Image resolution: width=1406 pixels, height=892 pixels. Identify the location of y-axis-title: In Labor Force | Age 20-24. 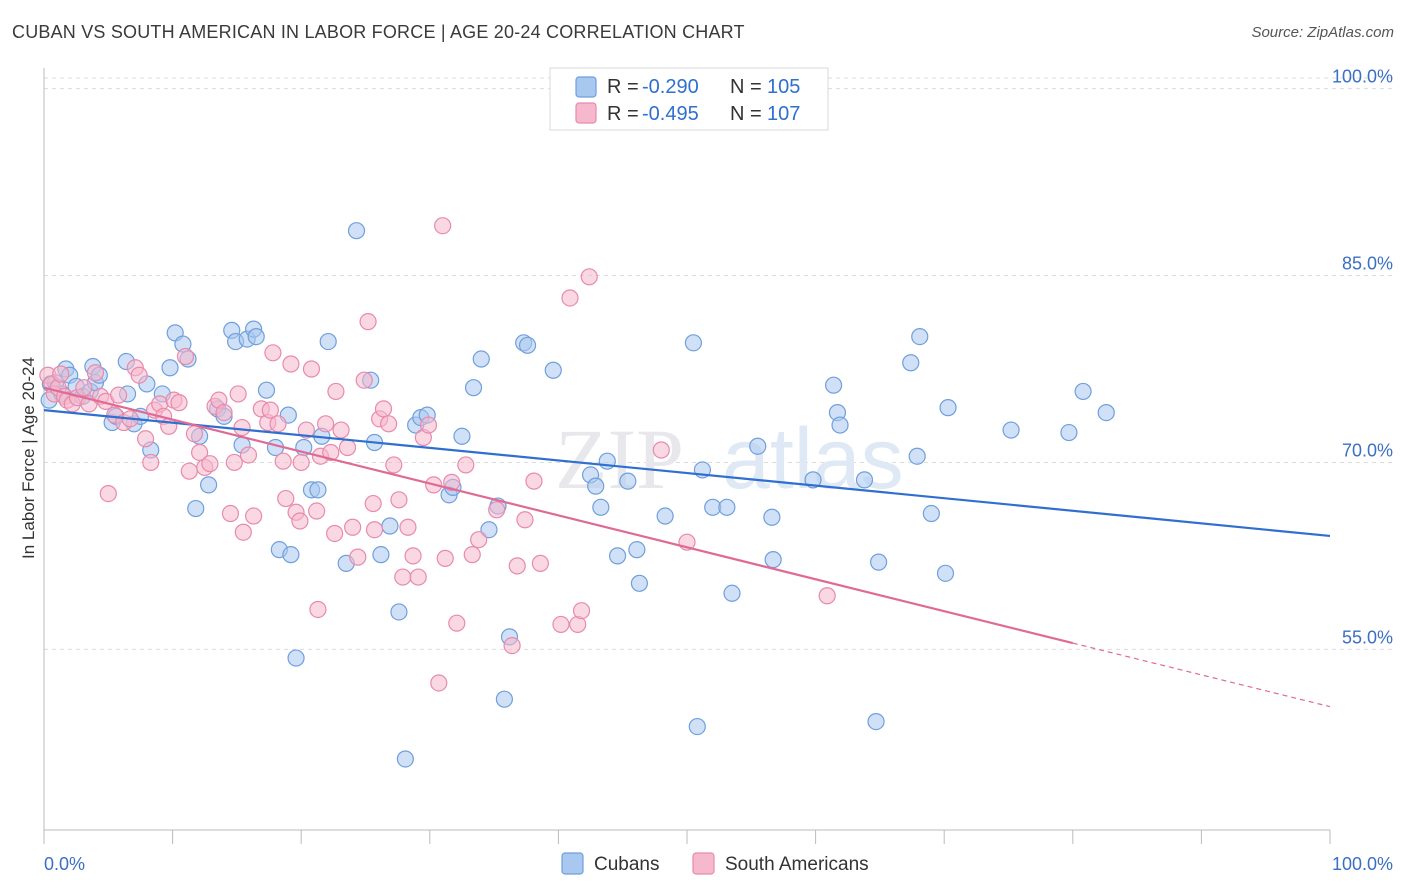
(28, 458).